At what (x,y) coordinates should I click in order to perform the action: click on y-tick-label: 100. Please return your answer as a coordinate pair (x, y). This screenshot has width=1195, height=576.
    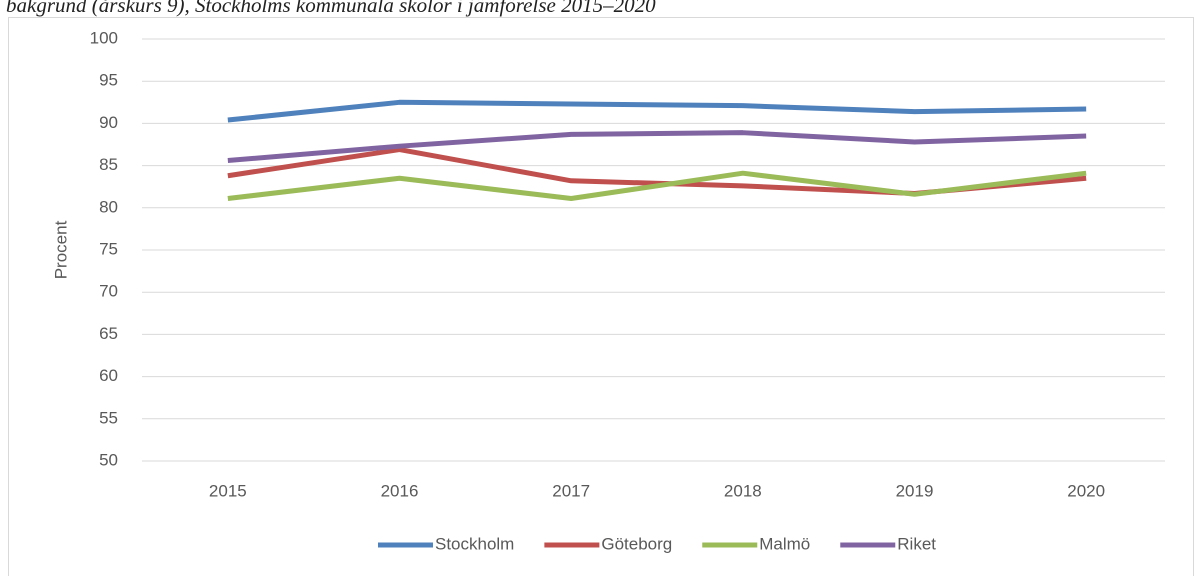
    Looking at the image, I should click on (104, 37).